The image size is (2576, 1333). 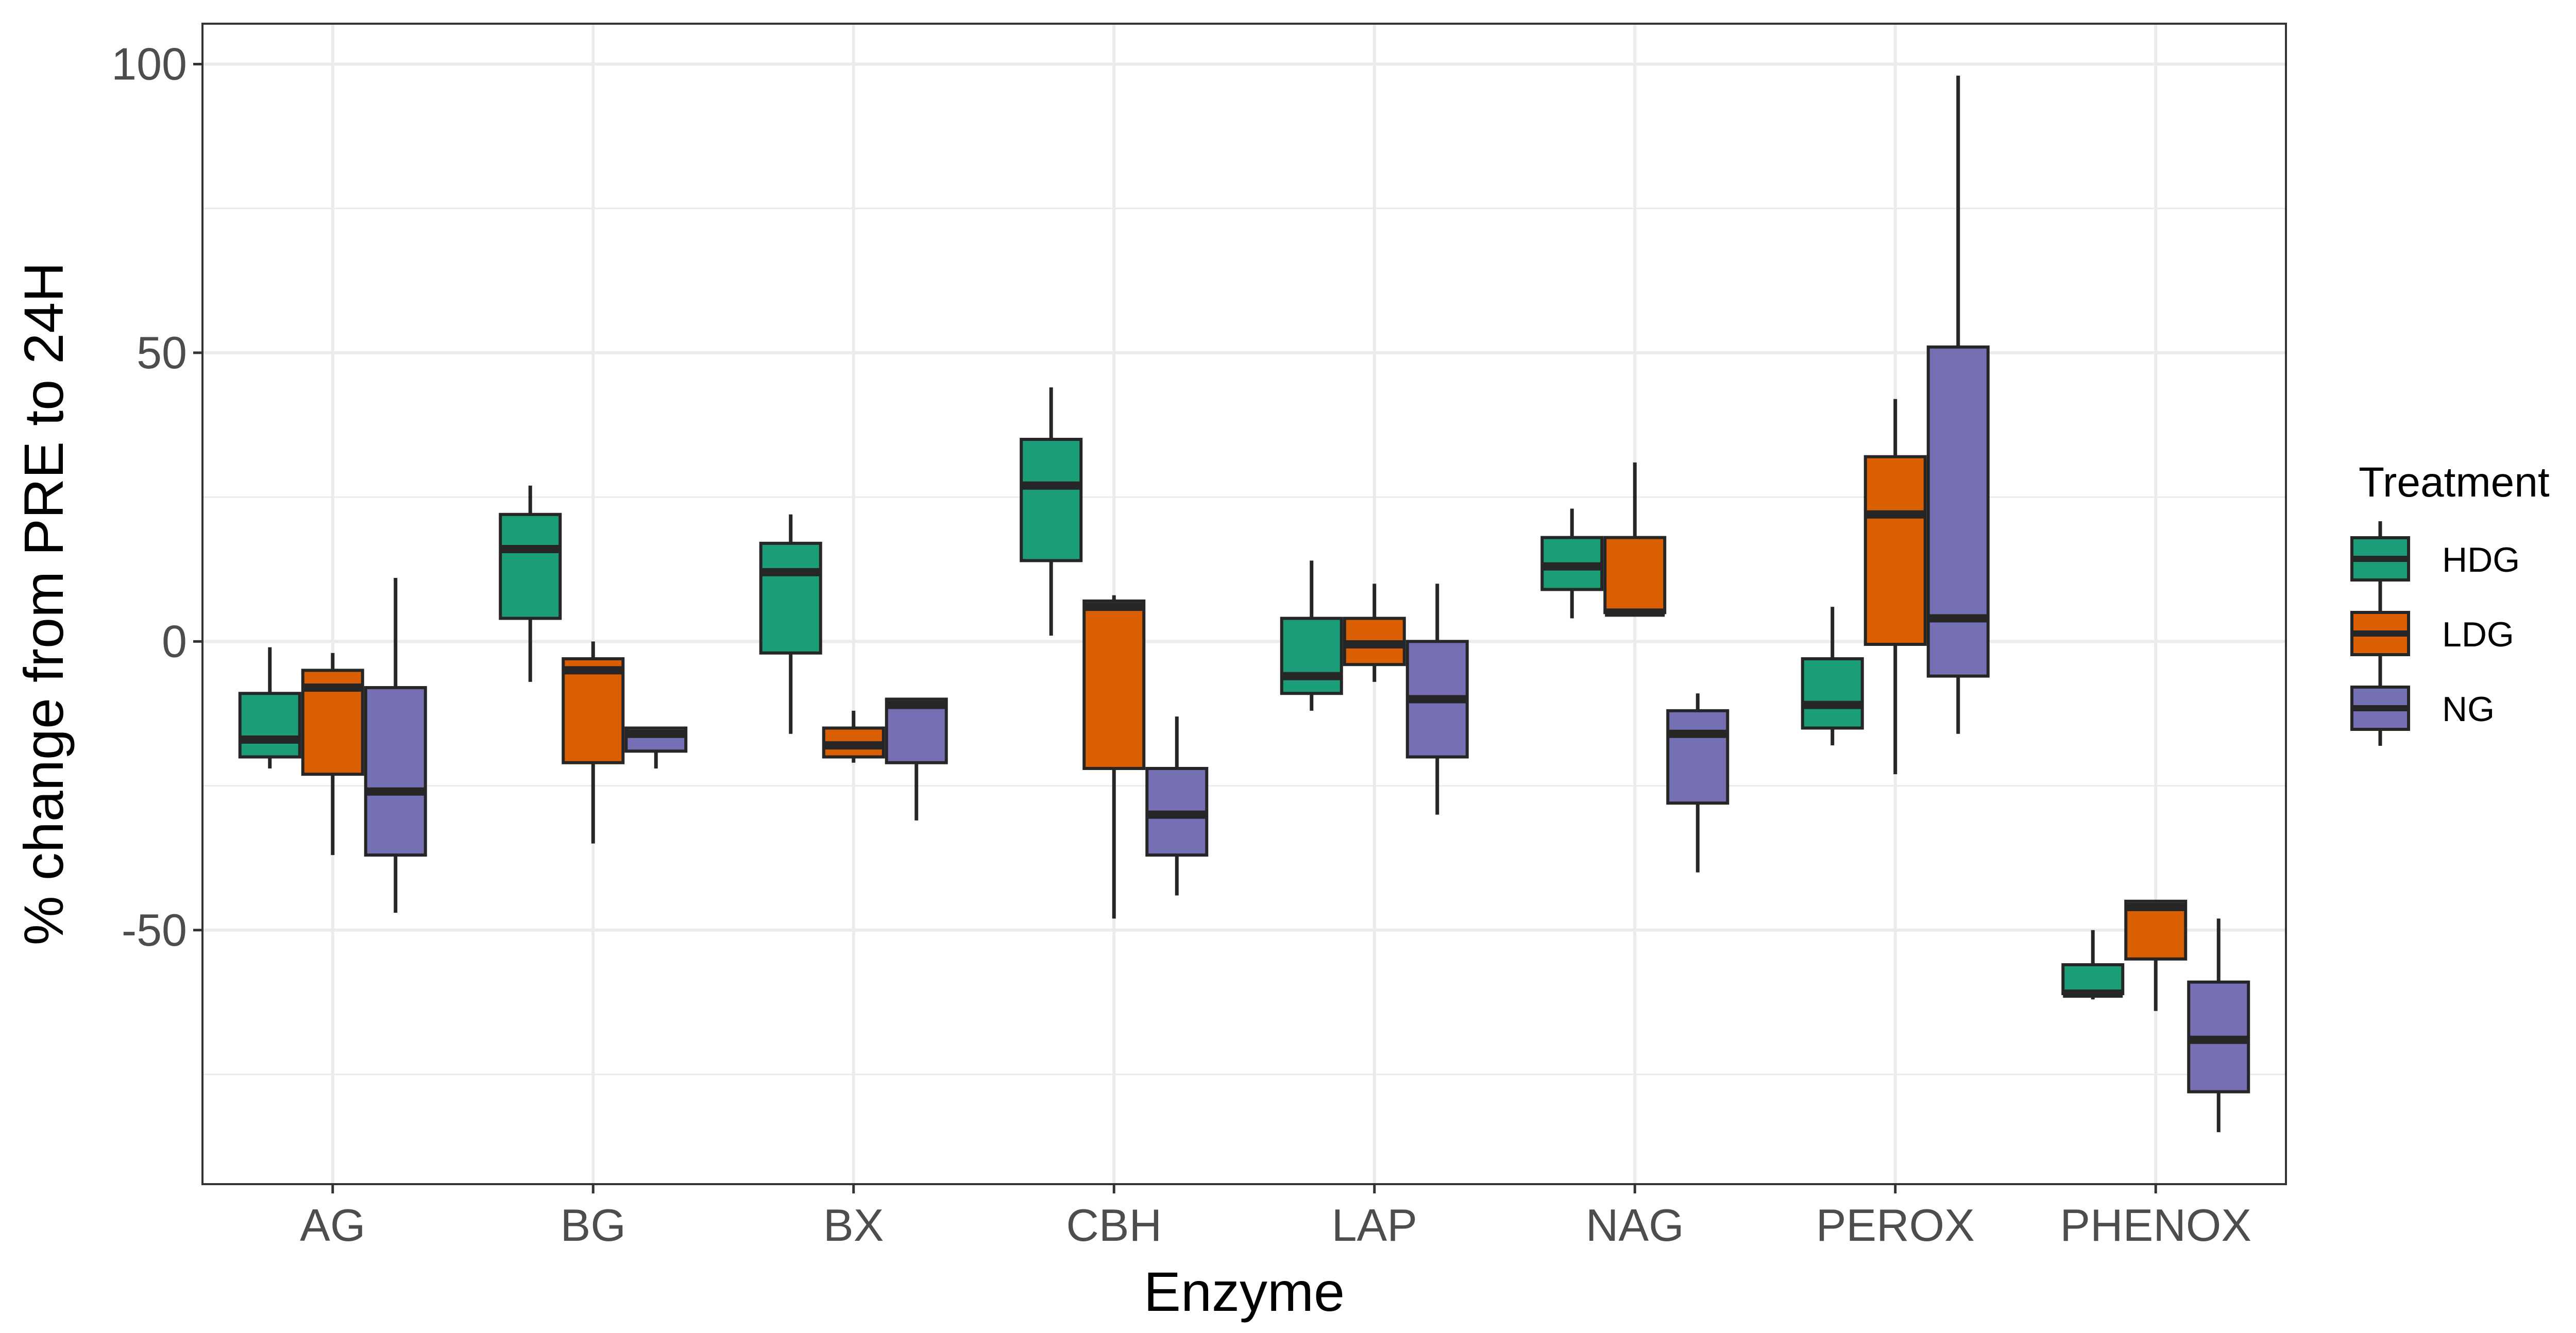 What do you see at coordinates (1635, 1225) in the screenshot?
I see `x-tick-label-nag: NAG` at bounding box center [1635, 1225].